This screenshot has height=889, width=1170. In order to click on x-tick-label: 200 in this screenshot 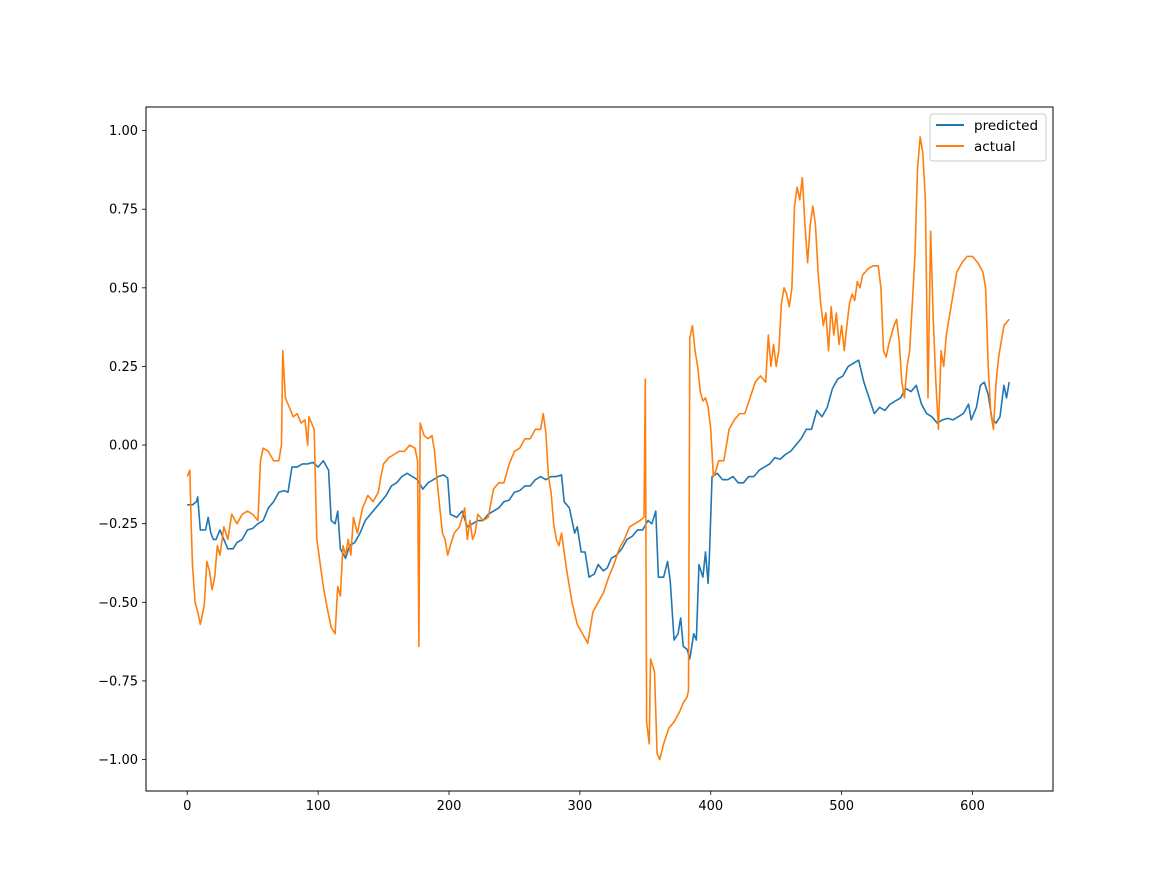, I will do `click(449, 806)`.